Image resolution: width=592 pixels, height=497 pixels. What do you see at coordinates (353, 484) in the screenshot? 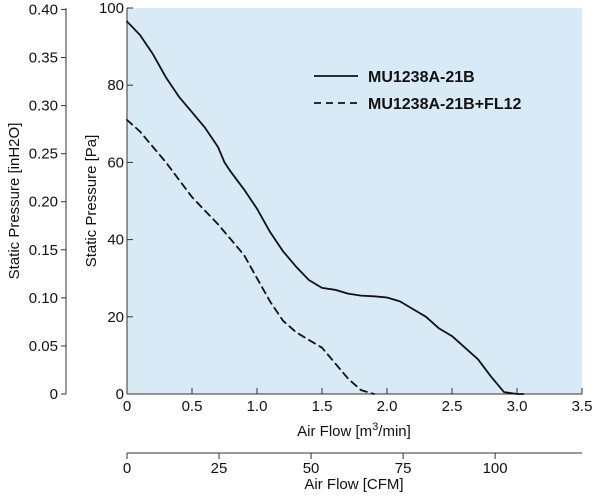
I see `x-axis-secondary-title: Air Flow [CFM]` at bounding box center [353, 484].